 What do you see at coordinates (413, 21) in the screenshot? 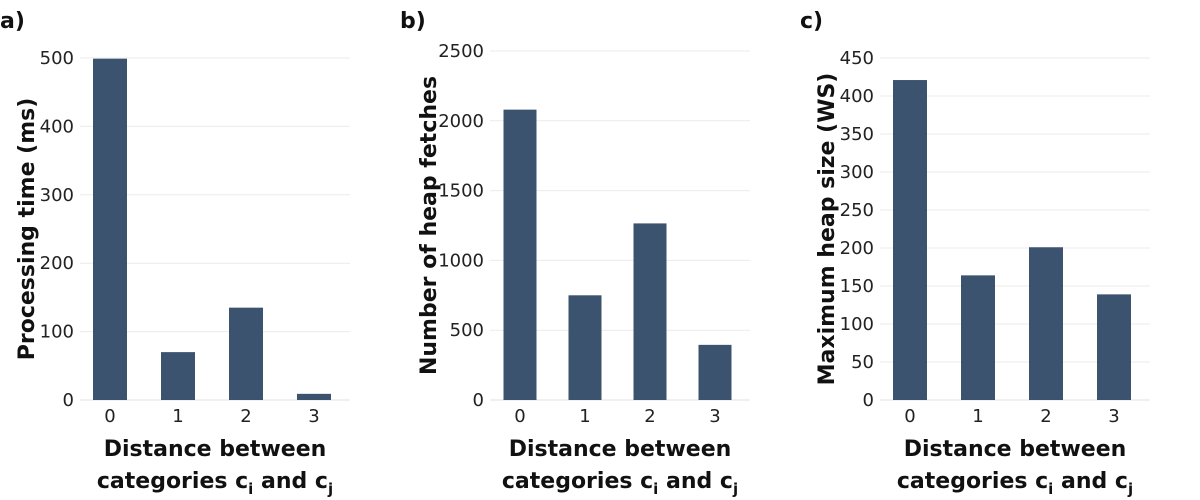
I see `panel-label: b)` at bounding box center [413, 21].